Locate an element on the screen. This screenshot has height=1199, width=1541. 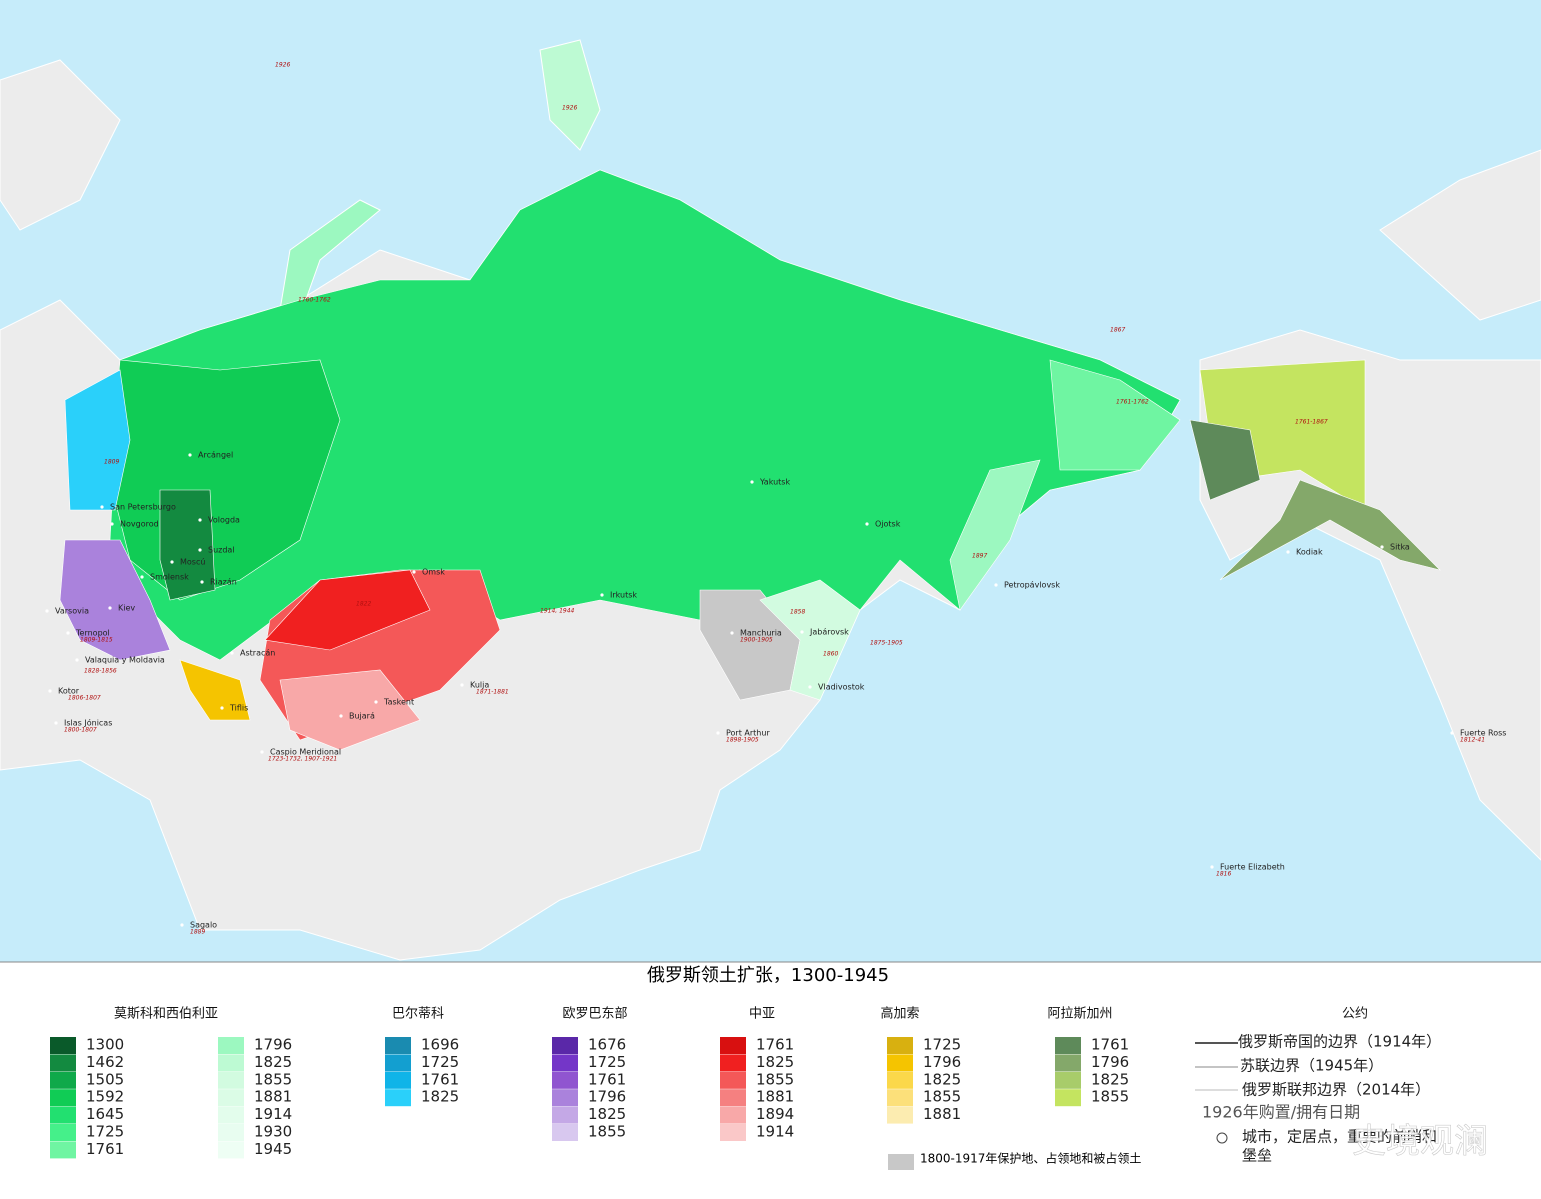
date-label: 1812-41 is located at coordinates (1472, 740).